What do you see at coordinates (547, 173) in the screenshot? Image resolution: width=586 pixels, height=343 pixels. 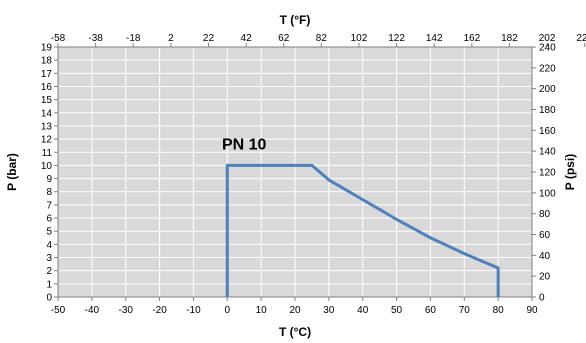 I see `y2-tick-label: 120` at bounding box center [547, 173].